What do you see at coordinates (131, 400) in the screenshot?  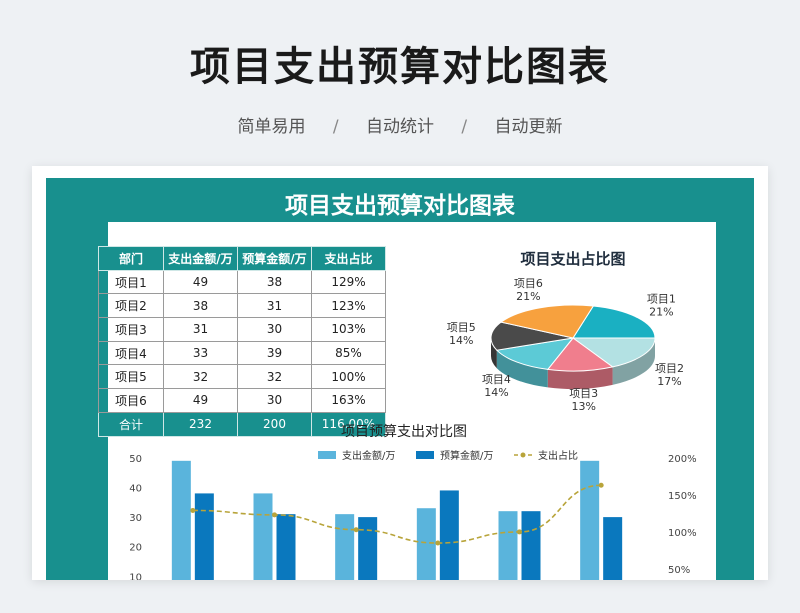 I see `table-cell: 项目6` at bounding box center [131, 400].